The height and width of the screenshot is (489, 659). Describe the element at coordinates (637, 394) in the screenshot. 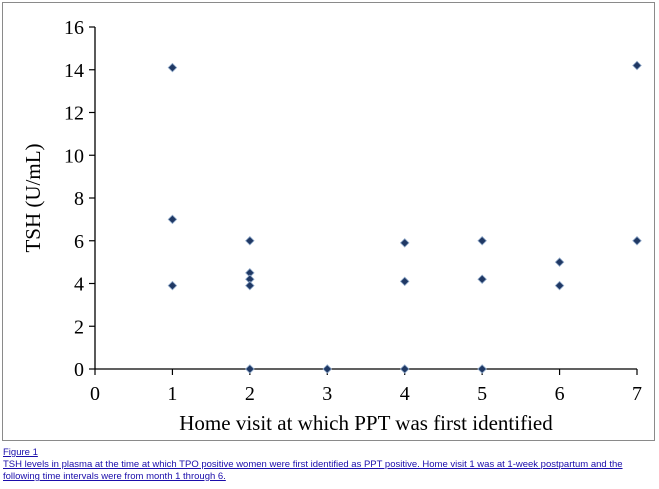

I see `x-tick-label: 7` at that location.